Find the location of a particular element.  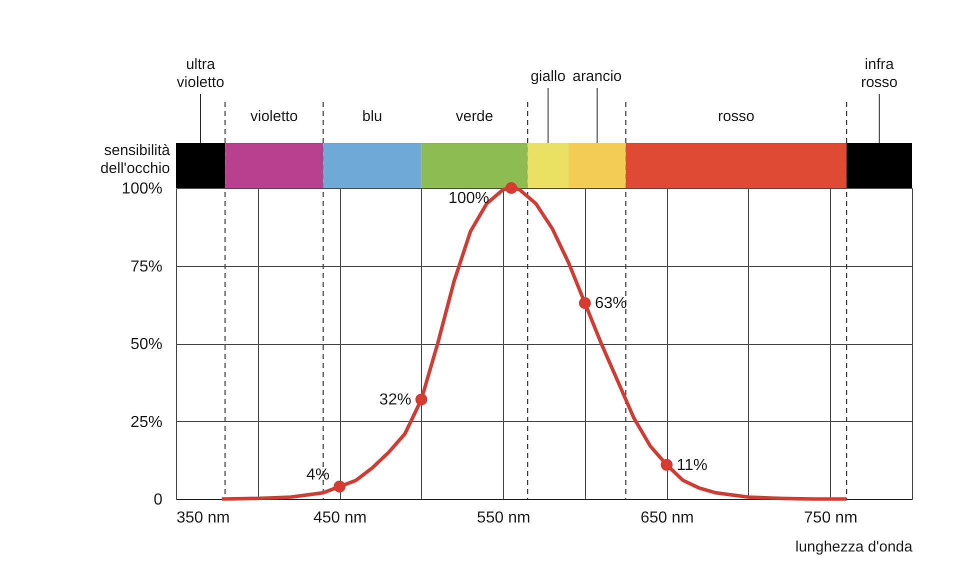

y-tick-label: 100% is located at coordinates (142, 189).